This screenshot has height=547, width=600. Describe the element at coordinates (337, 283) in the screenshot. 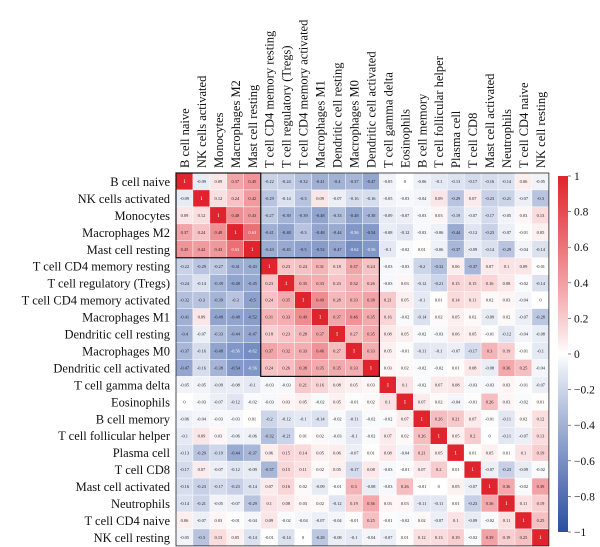

I see `cell-value-label: 0.23` at that location.